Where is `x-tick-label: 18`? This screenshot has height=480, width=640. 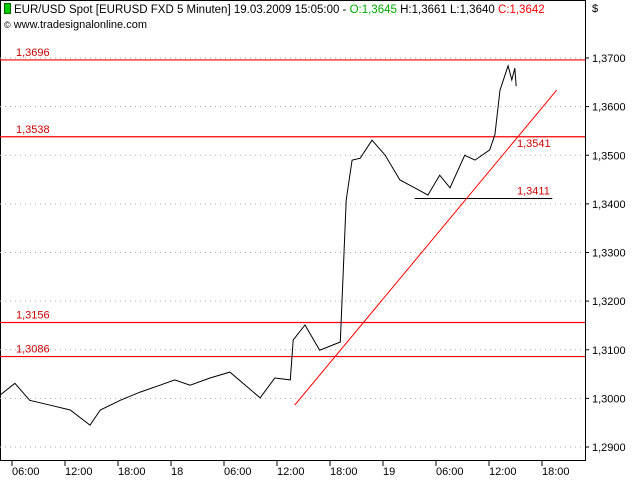
x-tick-label: 18 is located at coordinates (177, 472).